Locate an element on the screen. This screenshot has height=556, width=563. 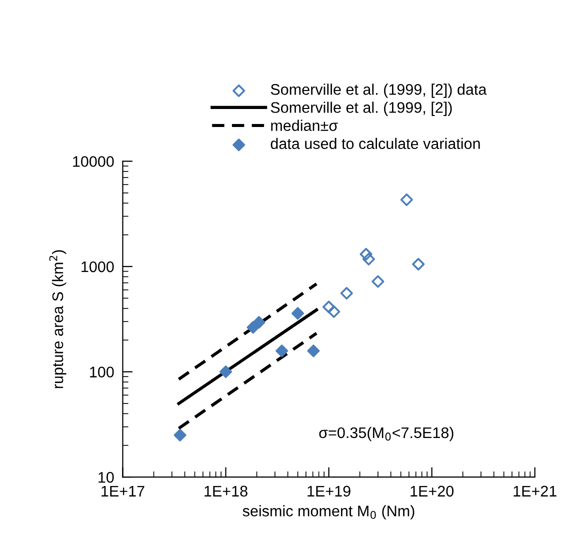
x-tick-label: 1E+21 is located at coordinates (535, 491).